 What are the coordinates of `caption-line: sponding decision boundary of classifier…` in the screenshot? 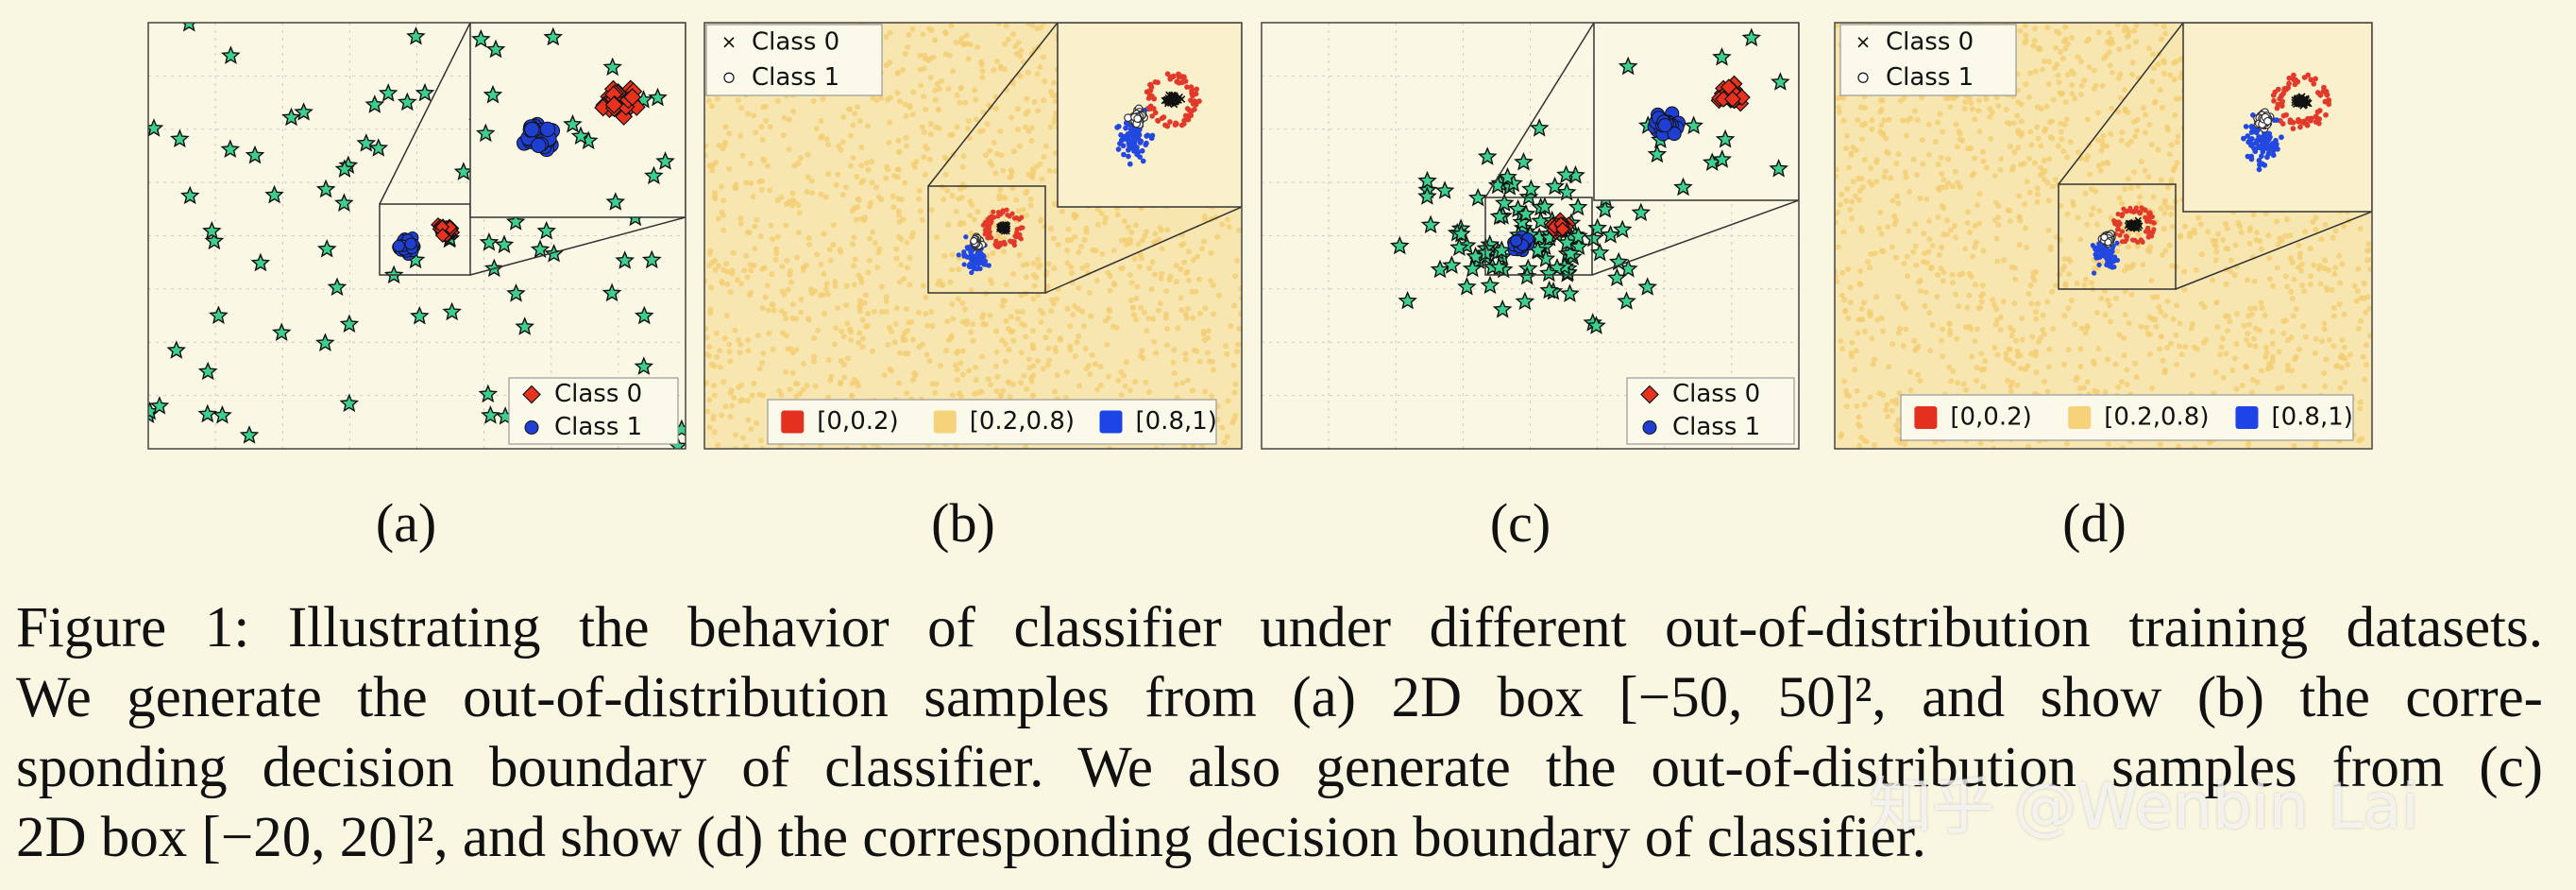 It's located at (1279, 767).